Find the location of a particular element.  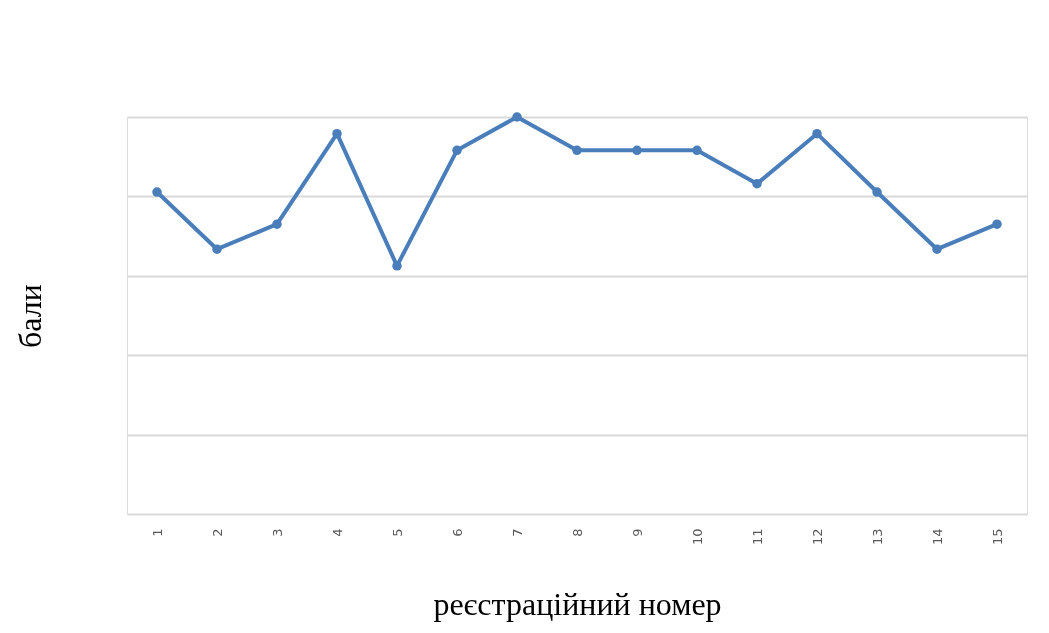

x-tick-label: 12 is located at coordinates (817, 537).